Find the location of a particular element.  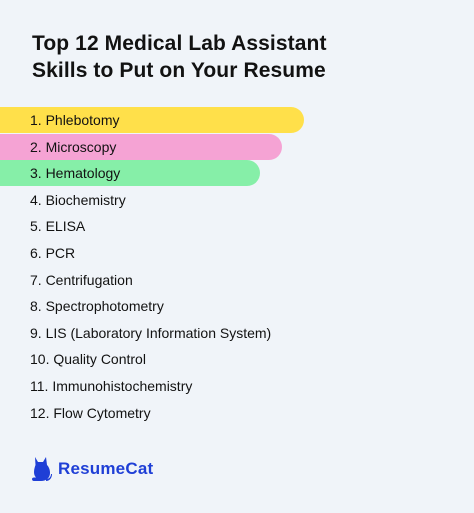

title-line-2: Skills to Put on Your Resume is located at coordinates (179, 70).